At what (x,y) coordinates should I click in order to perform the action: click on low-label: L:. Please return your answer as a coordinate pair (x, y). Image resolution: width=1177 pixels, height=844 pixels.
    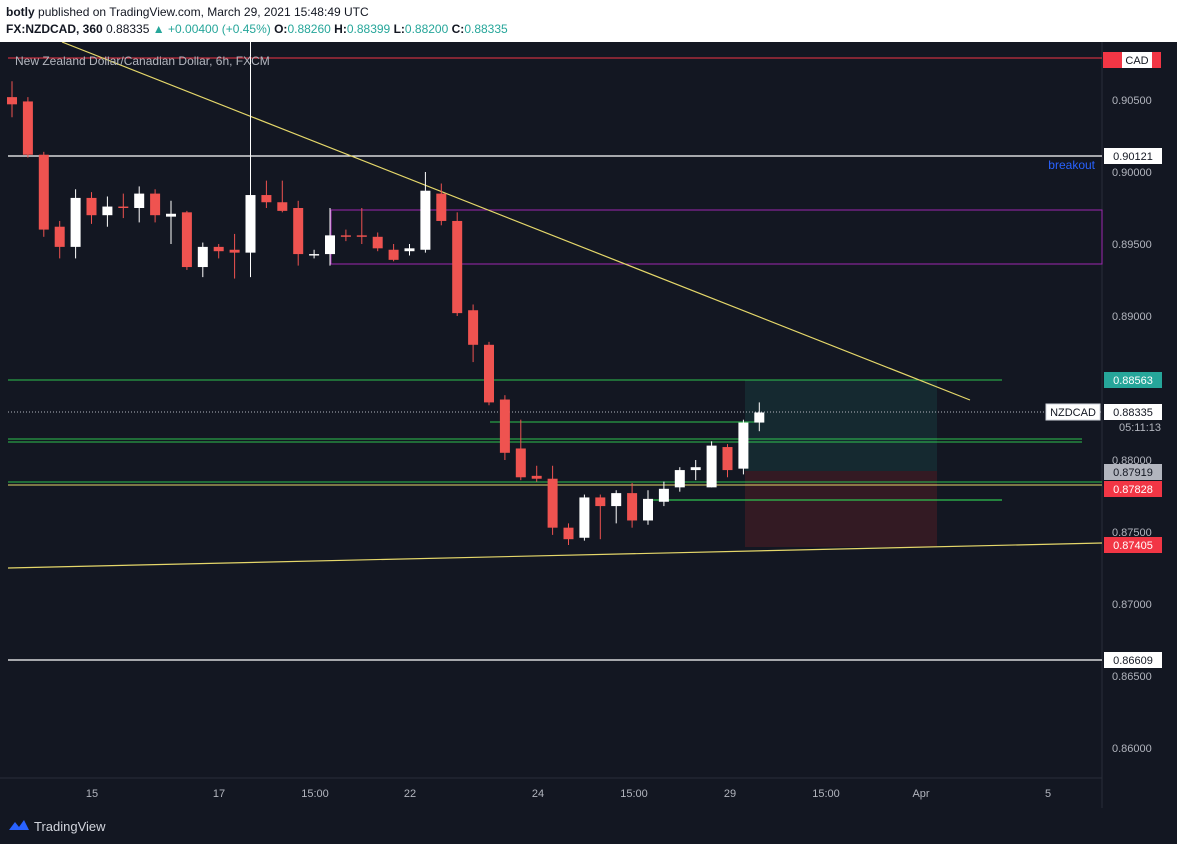
    Looking at the image, I should click on (399, 29).